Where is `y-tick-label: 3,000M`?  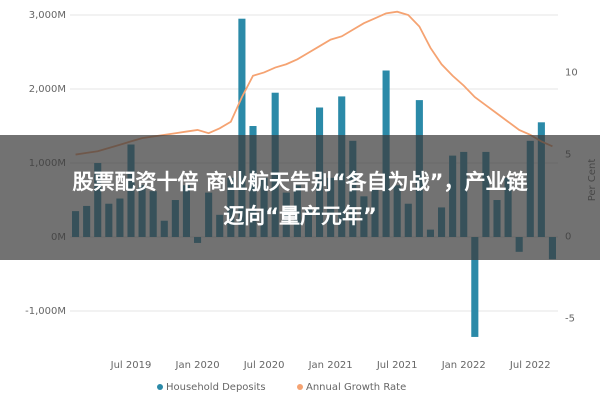
y-tick-label: 3,000M is located at coordinates (47, 15).